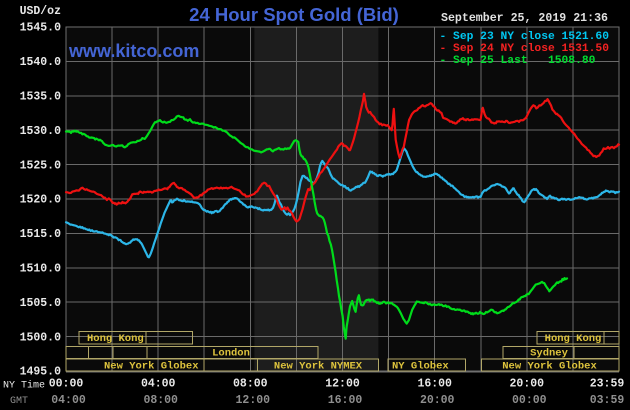  I want to click on svg-text: 1525.0, so click(41, 165).